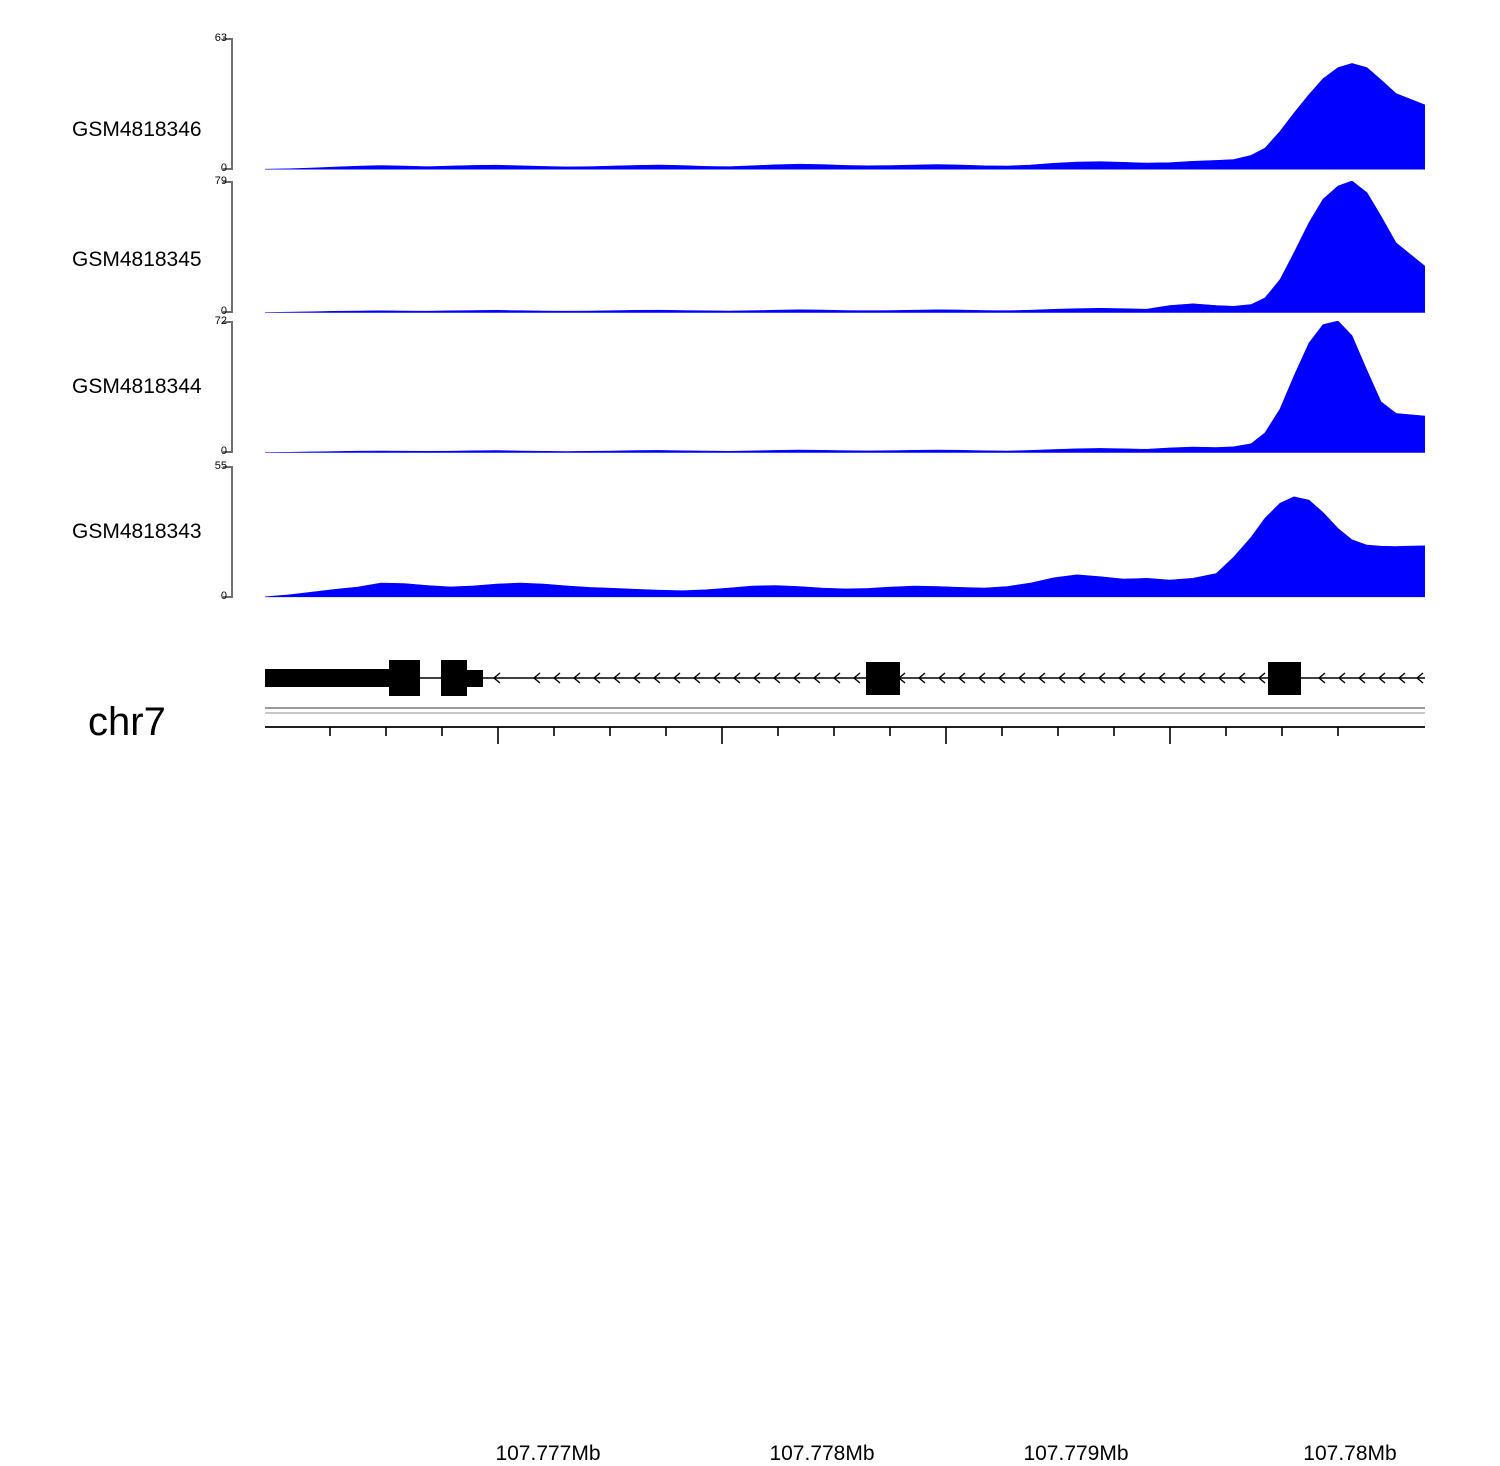 This screenshot has height=1466, width=1500. I want to click on axis-min-label-3: 0, so click(223, 451).